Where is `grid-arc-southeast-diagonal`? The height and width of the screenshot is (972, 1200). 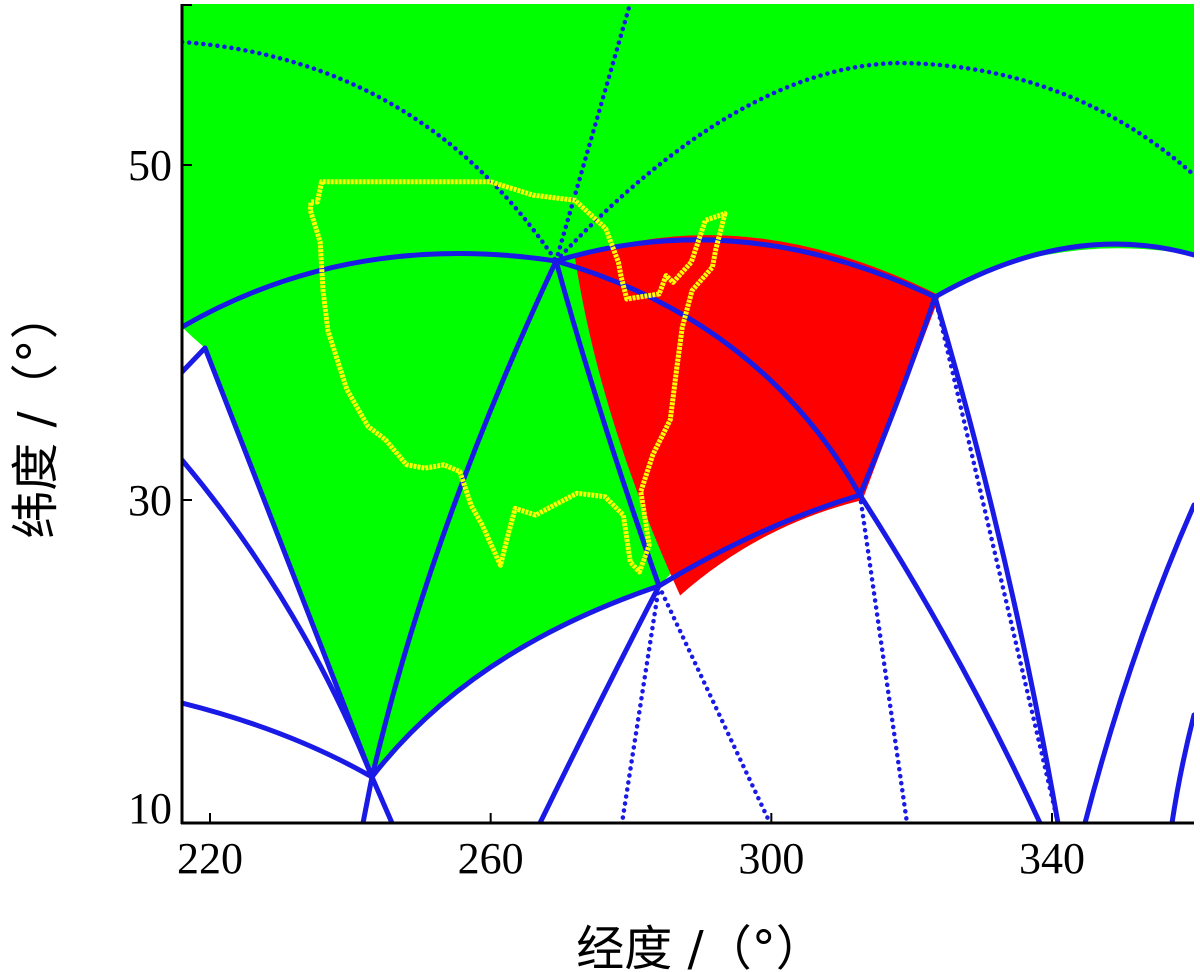 grid-arc-southeast-diagonal is located at coordinates (708, 378).